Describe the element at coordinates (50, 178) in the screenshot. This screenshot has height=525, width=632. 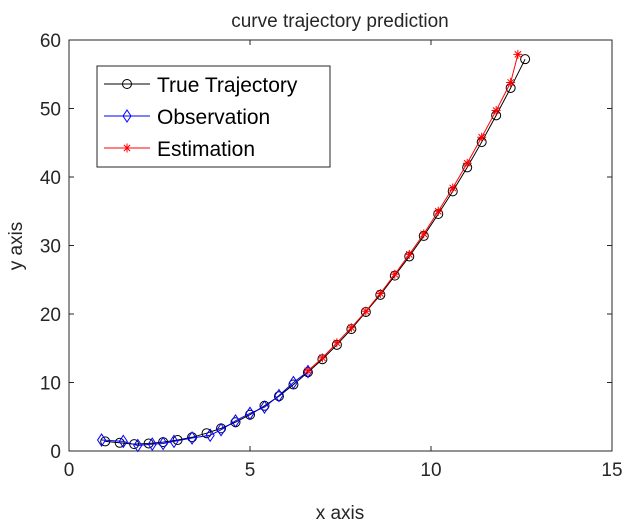
I see `y-tick-label: 40` at that location.